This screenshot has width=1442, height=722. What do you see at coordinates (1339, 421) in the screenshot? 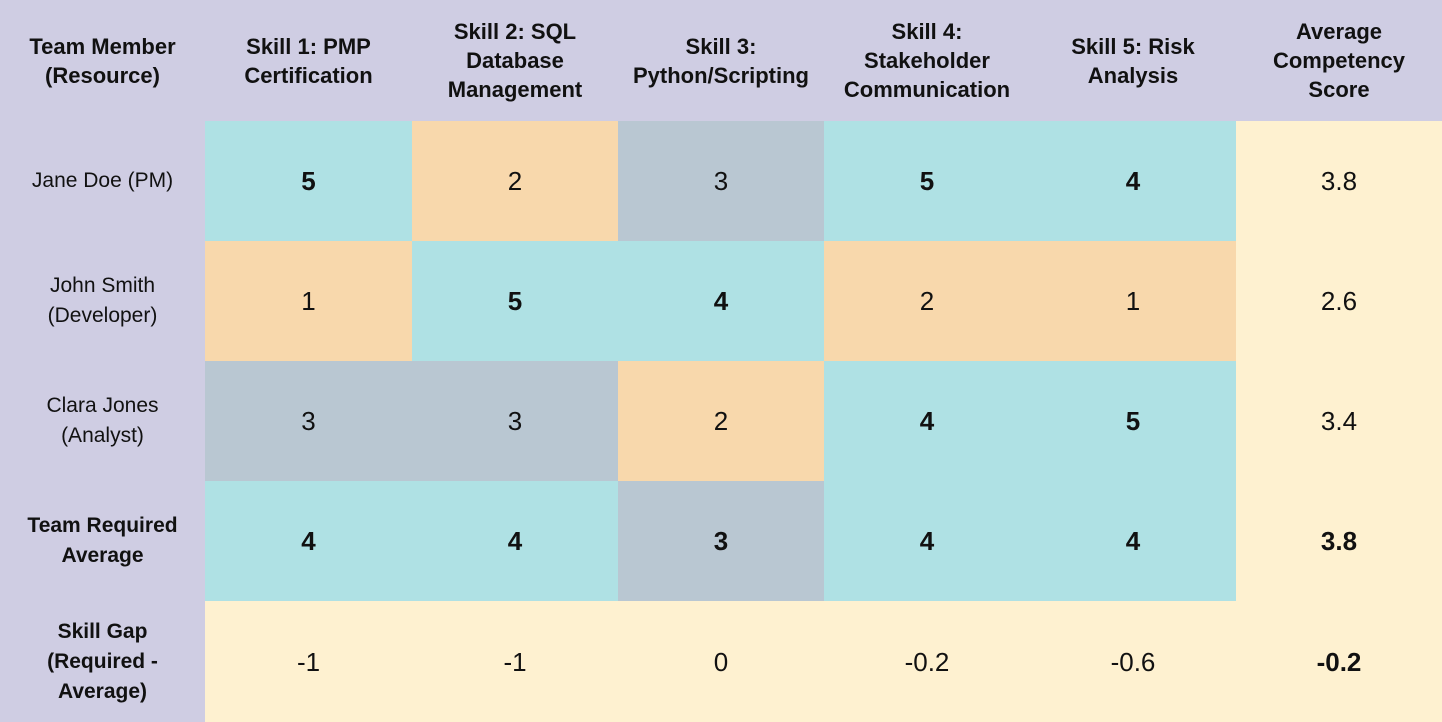
I see `average-cell: 3.4` at bounding box center [1339, 421].